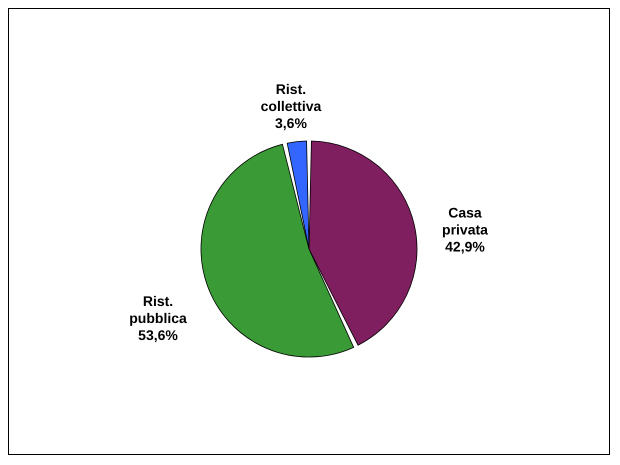 The width and height of the screenshot is (620, 465). What do you see at coordinates (291, 123) in the screenshot?
I see `data-label: 3,6%` at bounding box center [291, 123].